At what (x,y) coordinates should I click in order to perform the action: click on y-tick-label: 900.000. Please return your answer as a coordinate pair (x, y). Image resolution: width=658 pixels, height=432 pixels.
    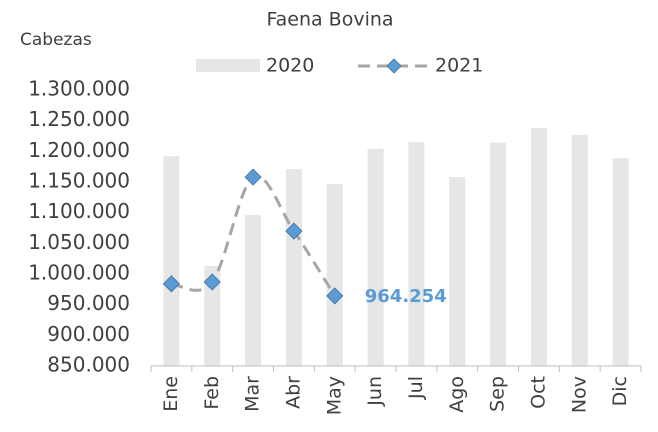
    Looking at the image, I should click on (88, 334).